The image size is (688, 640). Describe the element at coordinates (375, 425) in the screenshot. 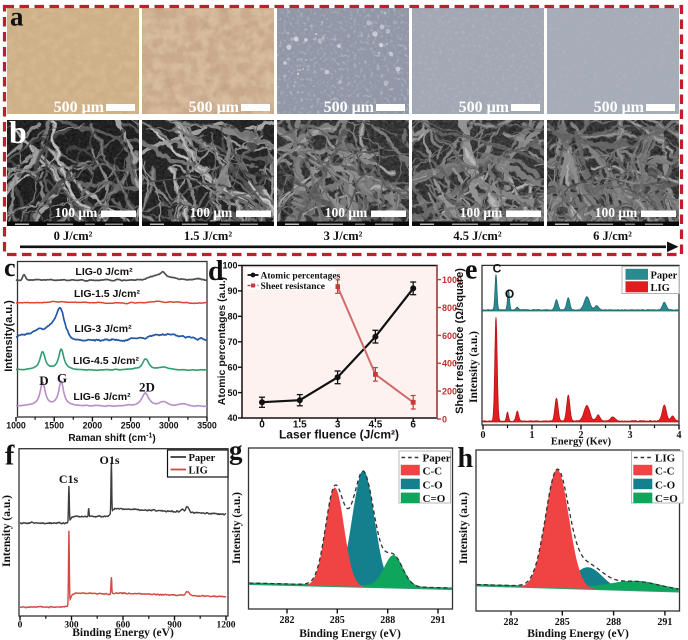

I see `svg-text: 4.5` at that location.